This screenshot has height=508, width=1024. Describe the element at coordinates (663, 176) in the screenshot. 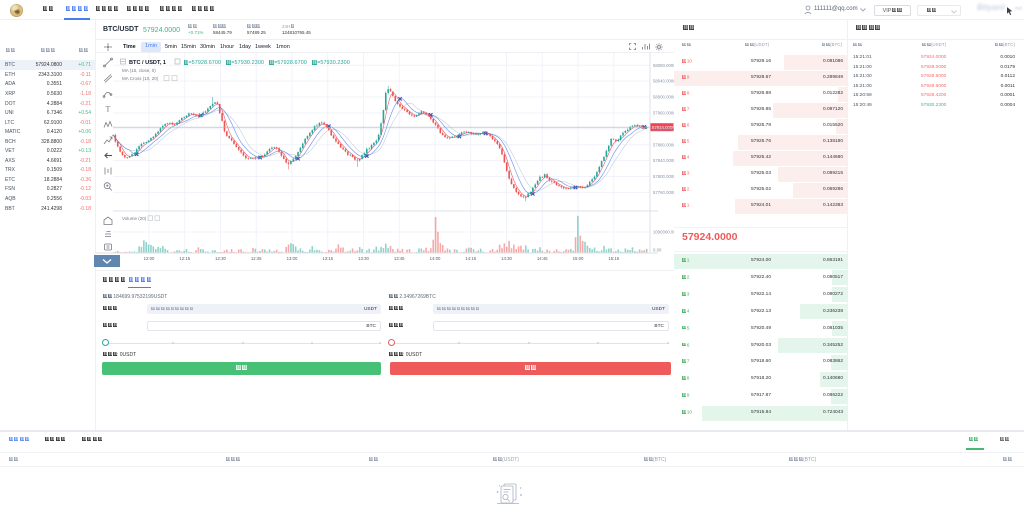

I see `svg-text: 57800.0000` at that location.